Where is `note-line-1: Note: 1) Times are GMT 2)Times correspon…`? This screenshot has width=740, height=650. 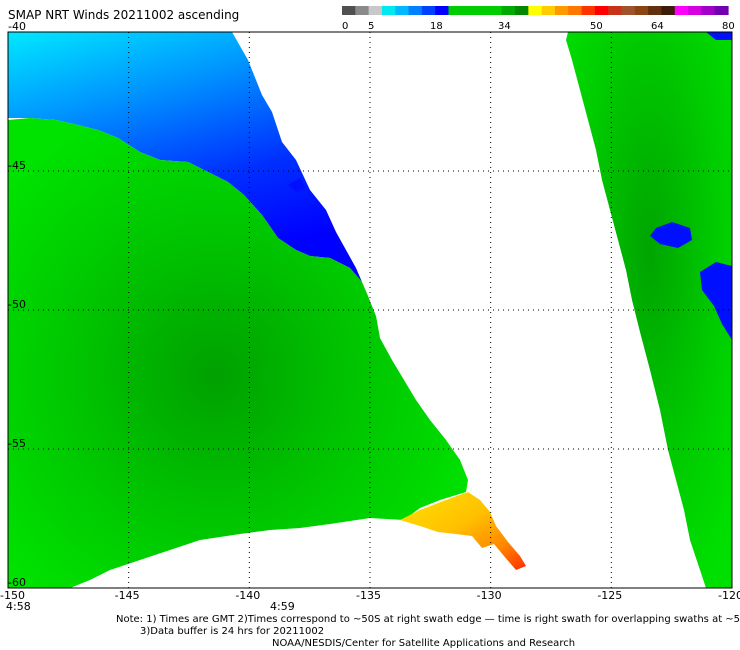 note-line-1: Note: 1) Times are GMT 2)Times correspon… is located at coordinates (428, 619).